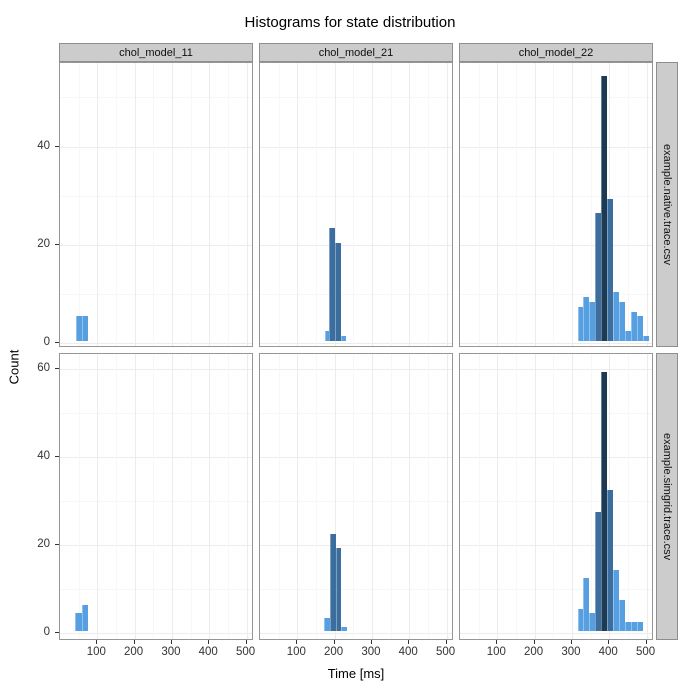  I want to click on facet-col-strip-chol_model_21: chol_model_21, so click(356, 52).